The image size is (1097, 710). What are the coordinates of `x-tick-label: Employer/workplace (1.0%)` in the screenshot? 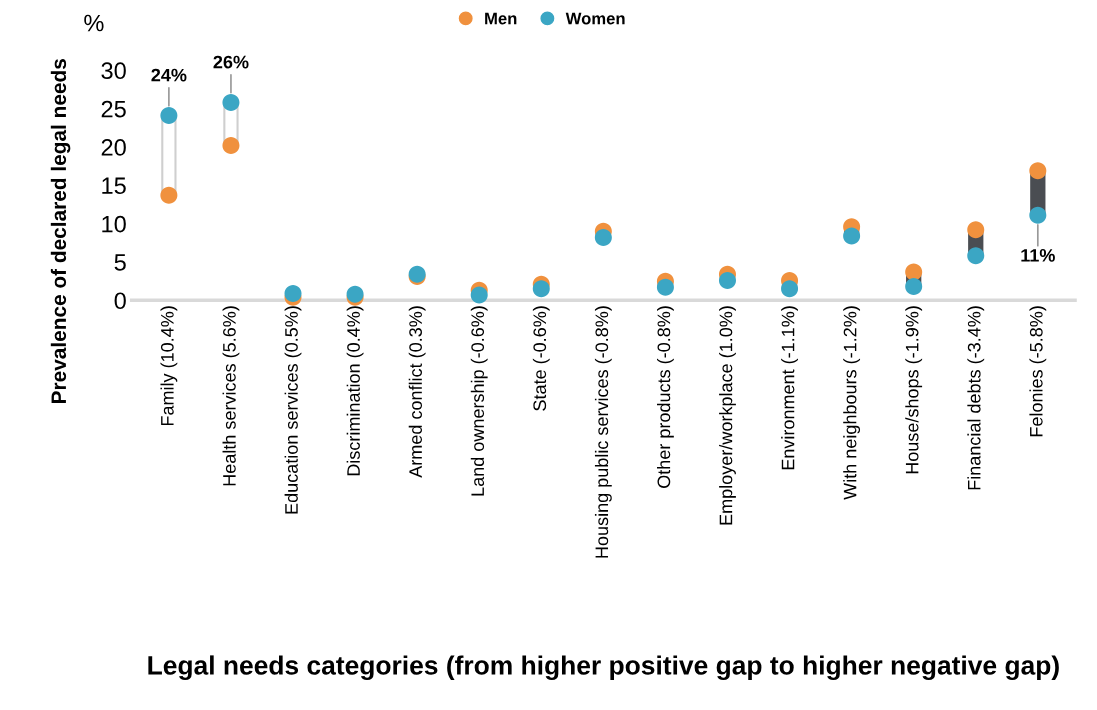 It's located at (727, 415).